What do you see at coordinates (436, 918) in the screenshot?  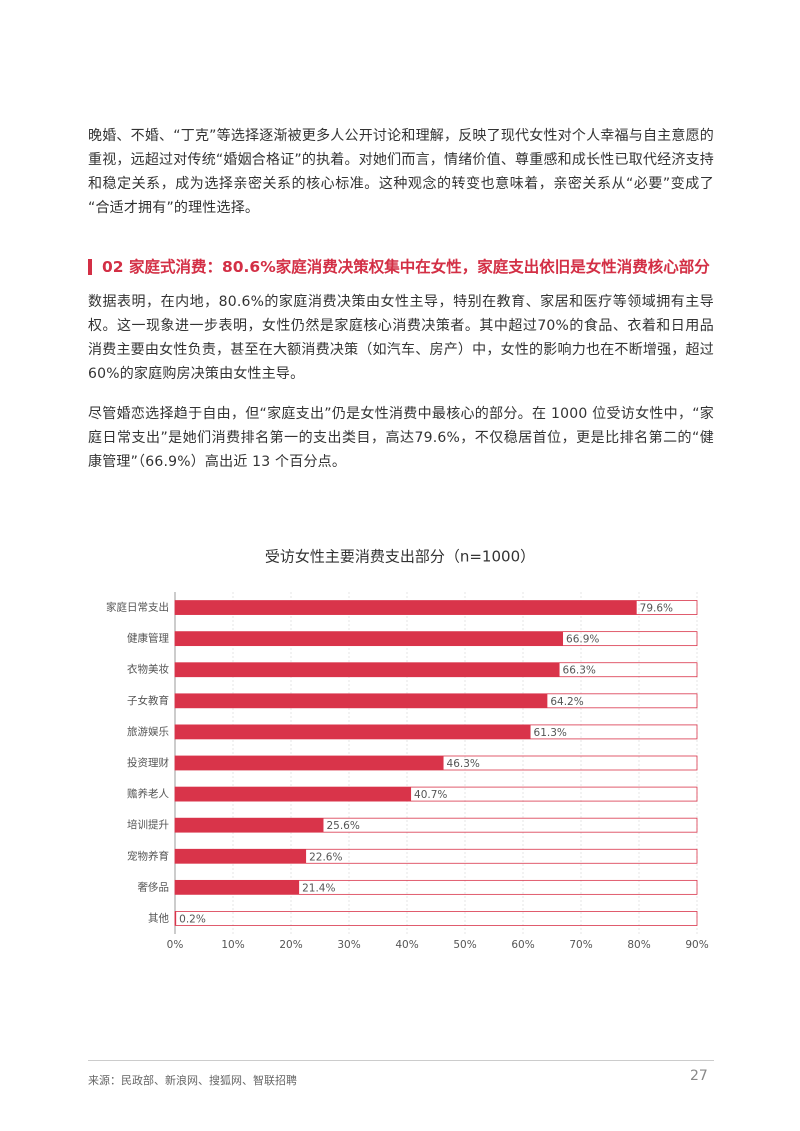 I see `bar-track` at bounding box center [436, 918].